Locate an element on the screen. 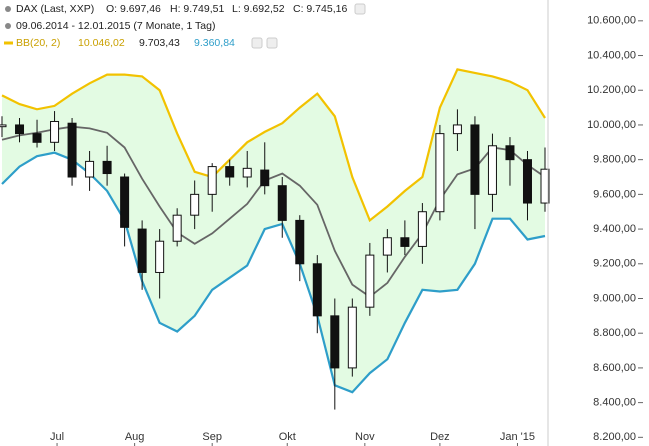 The width and height of the screenshot is (649, 446). y-tick-label: 8.200,00 is located at coordinates (614, 437).